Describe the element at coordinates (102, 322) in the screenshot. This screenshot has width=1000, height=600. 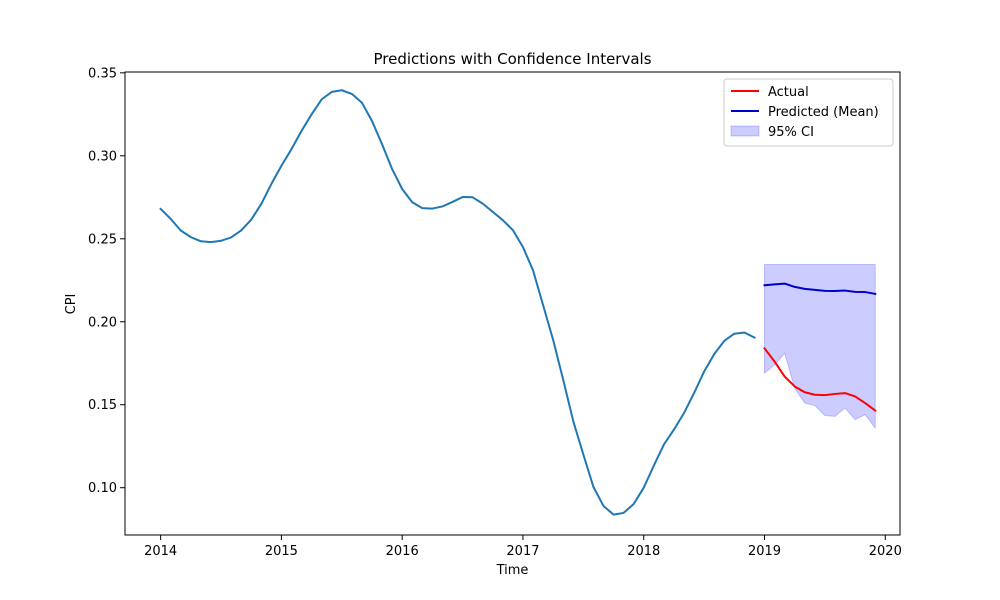
I see `y-tick-label: 0.20` at that location.